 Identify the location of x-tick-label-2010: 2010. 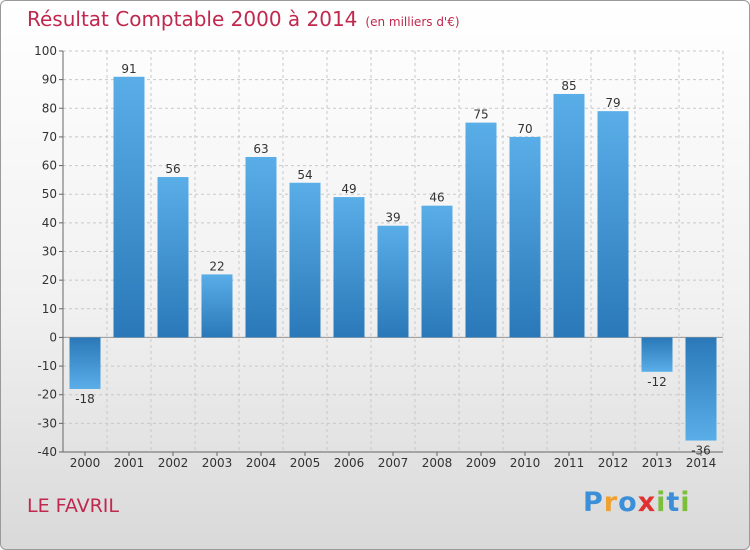
(525, 463).